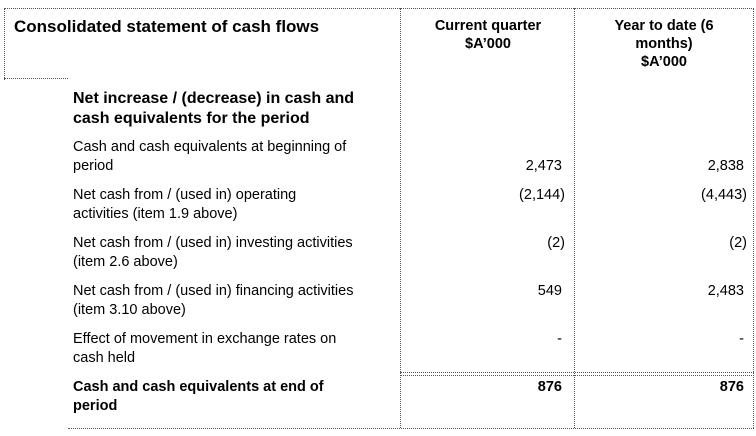 This screenshot has height=436, width=756. What do you see at coordinates (411, 428) in the screenshot?
I see `bottom-border` at bounding box center [411, 428].